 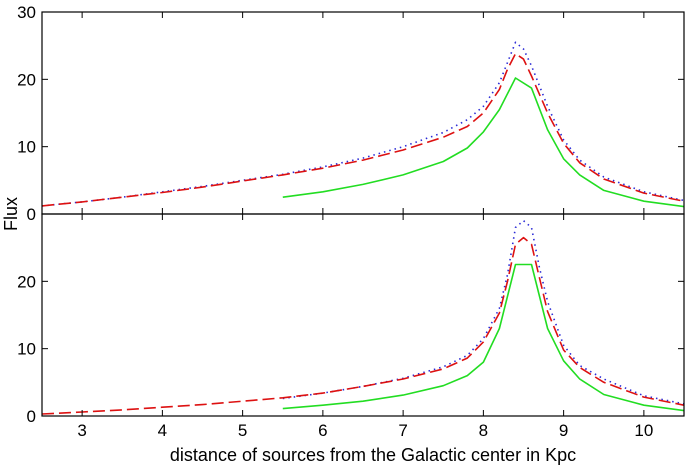 I want to click on y-axis-label: Flux, so click(x=11, y=214).